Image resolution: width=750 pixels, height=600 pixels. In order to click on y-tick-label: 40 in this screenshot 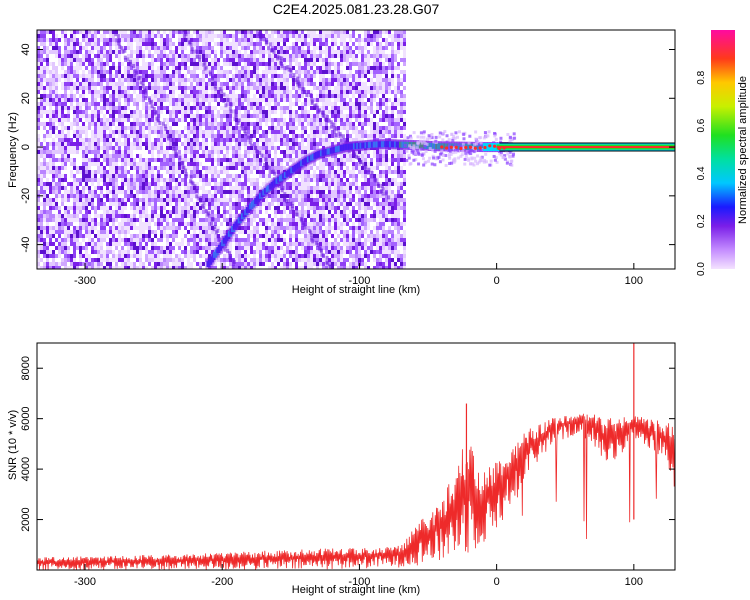, I will do `click(26, 49)`.